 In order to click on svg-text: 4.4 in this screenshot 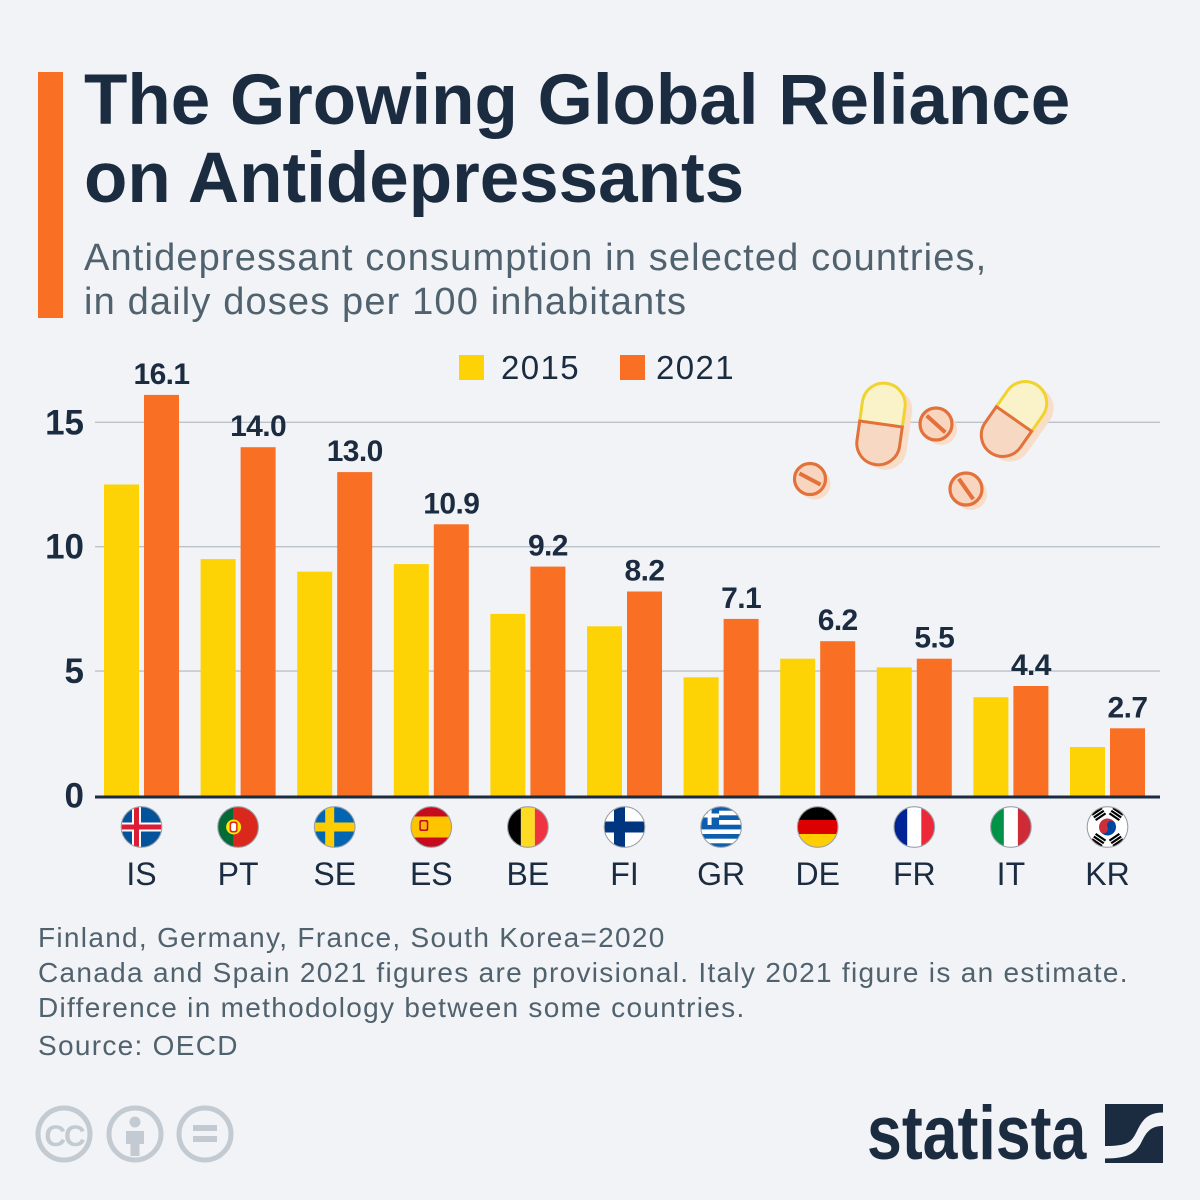, I will do `click(1031, 665)`.